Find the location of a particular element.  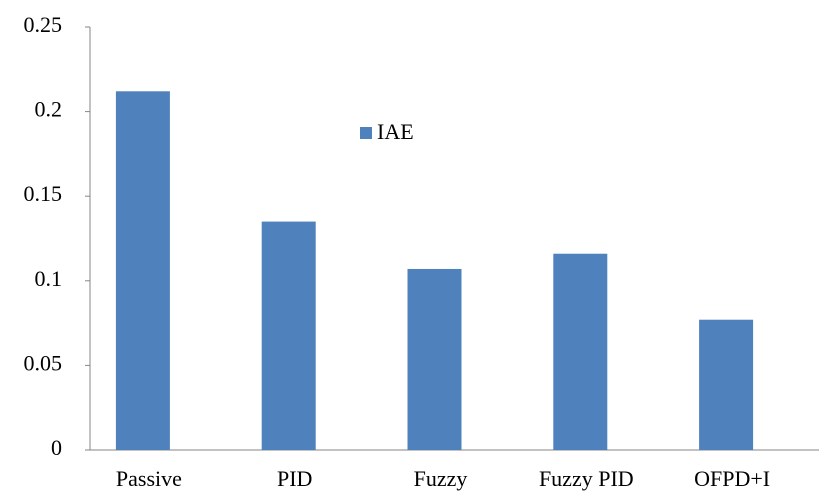

x-tick-label: PID is located at coordinates (294, 478).